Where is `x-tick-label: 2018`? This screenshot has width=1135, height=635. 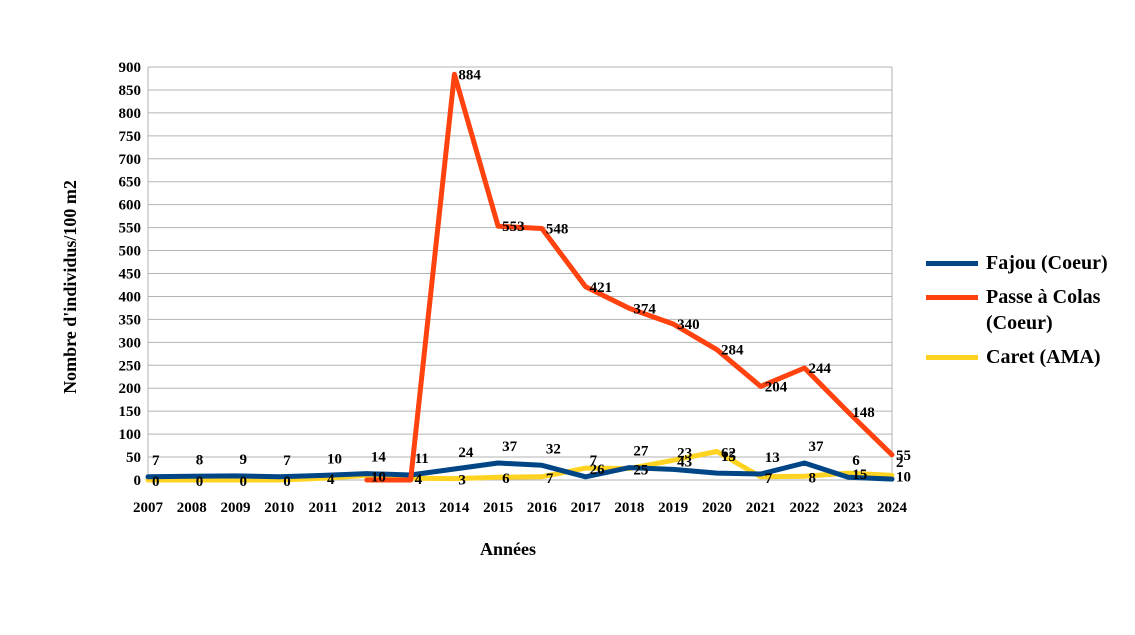 x-tick-label: 2018 is located at coordinates (629, 508).